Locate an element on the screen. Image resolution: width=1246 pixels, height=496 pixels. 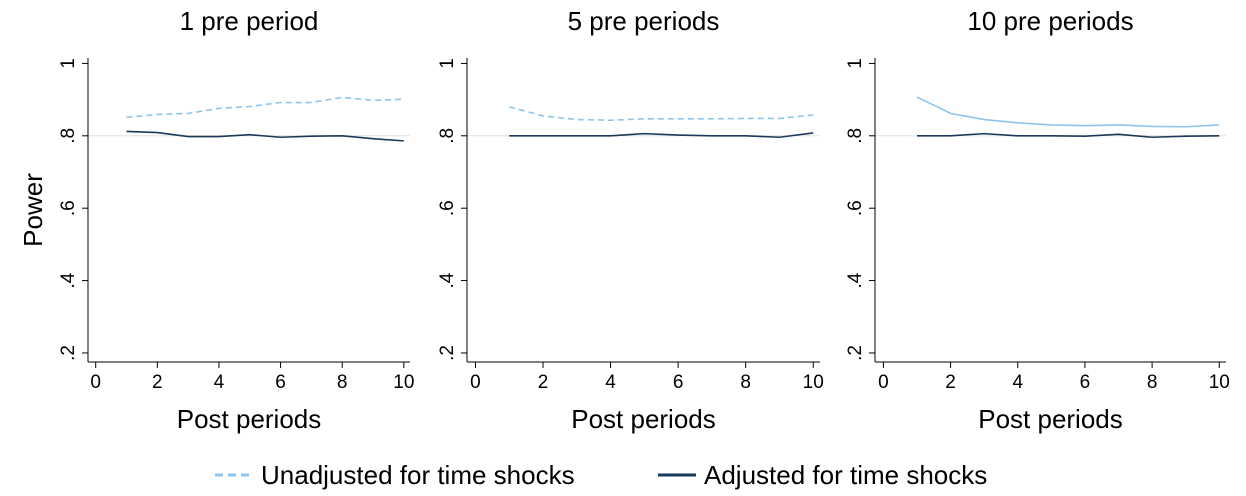
legend-label: Unadjusted for time shocks is located at coordinates (418, 475).